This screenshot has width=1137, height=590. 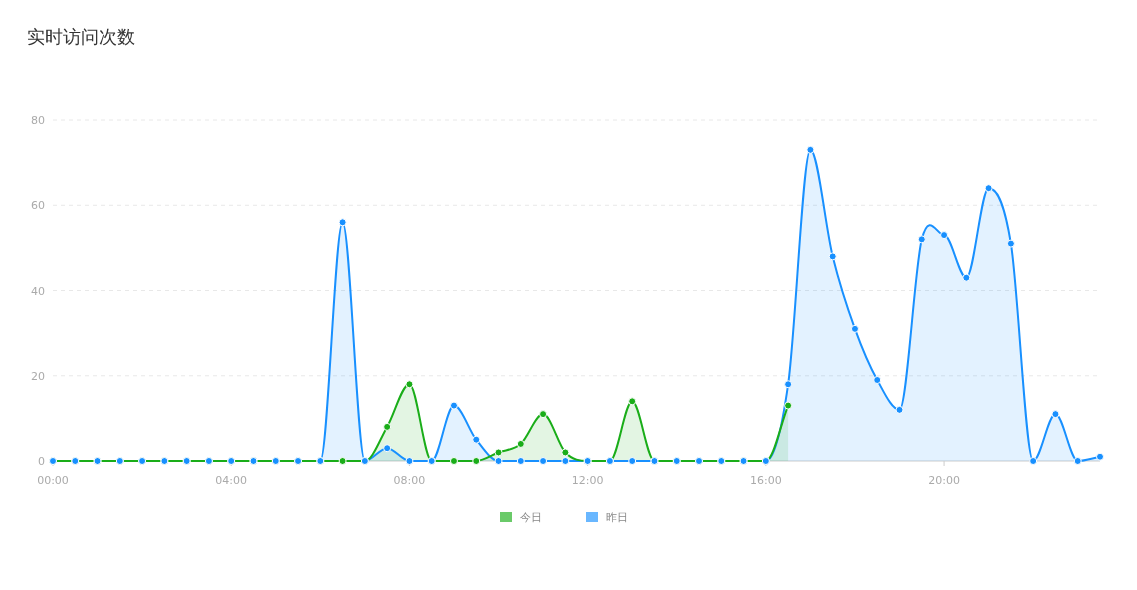 I want to click on x-tick-label: 16:00, so click(x=766, y=480).